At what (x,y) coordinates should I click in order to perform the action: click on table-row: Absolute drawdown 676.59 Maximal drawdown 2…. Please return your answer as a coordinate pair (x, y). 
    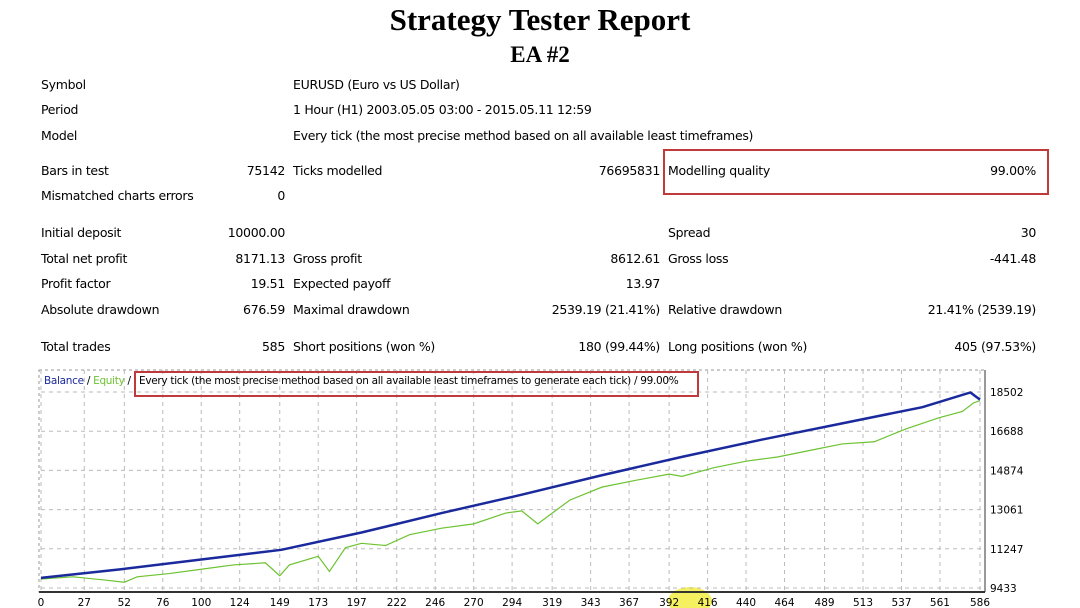
    Looking at the image, I should click on (540, 311).